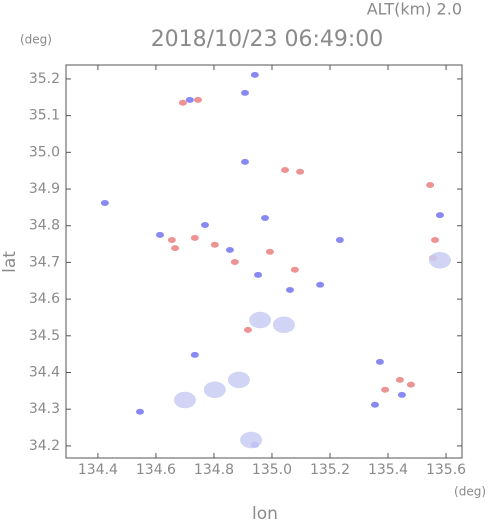  What do you see at coordinates (267, 39) in the screenshot?
I see `chart-title: 2018/10/23 06:49:00` at bounding box center [267, 39].